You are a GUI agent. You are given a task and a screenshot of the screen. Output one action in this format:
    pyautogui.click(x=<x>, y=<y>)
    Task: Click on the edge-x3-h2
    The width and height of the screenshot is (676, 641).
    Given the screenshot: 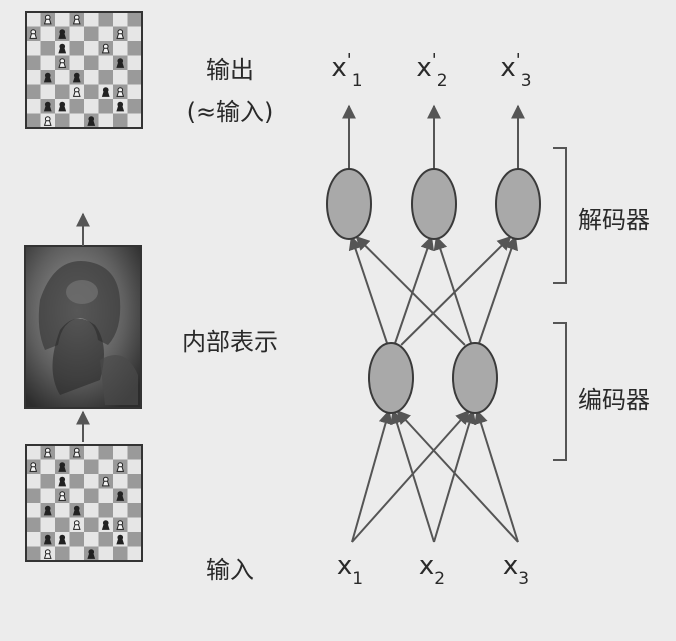 What is the action you would take?
    pyautogui.click(x=496, y=476)
    